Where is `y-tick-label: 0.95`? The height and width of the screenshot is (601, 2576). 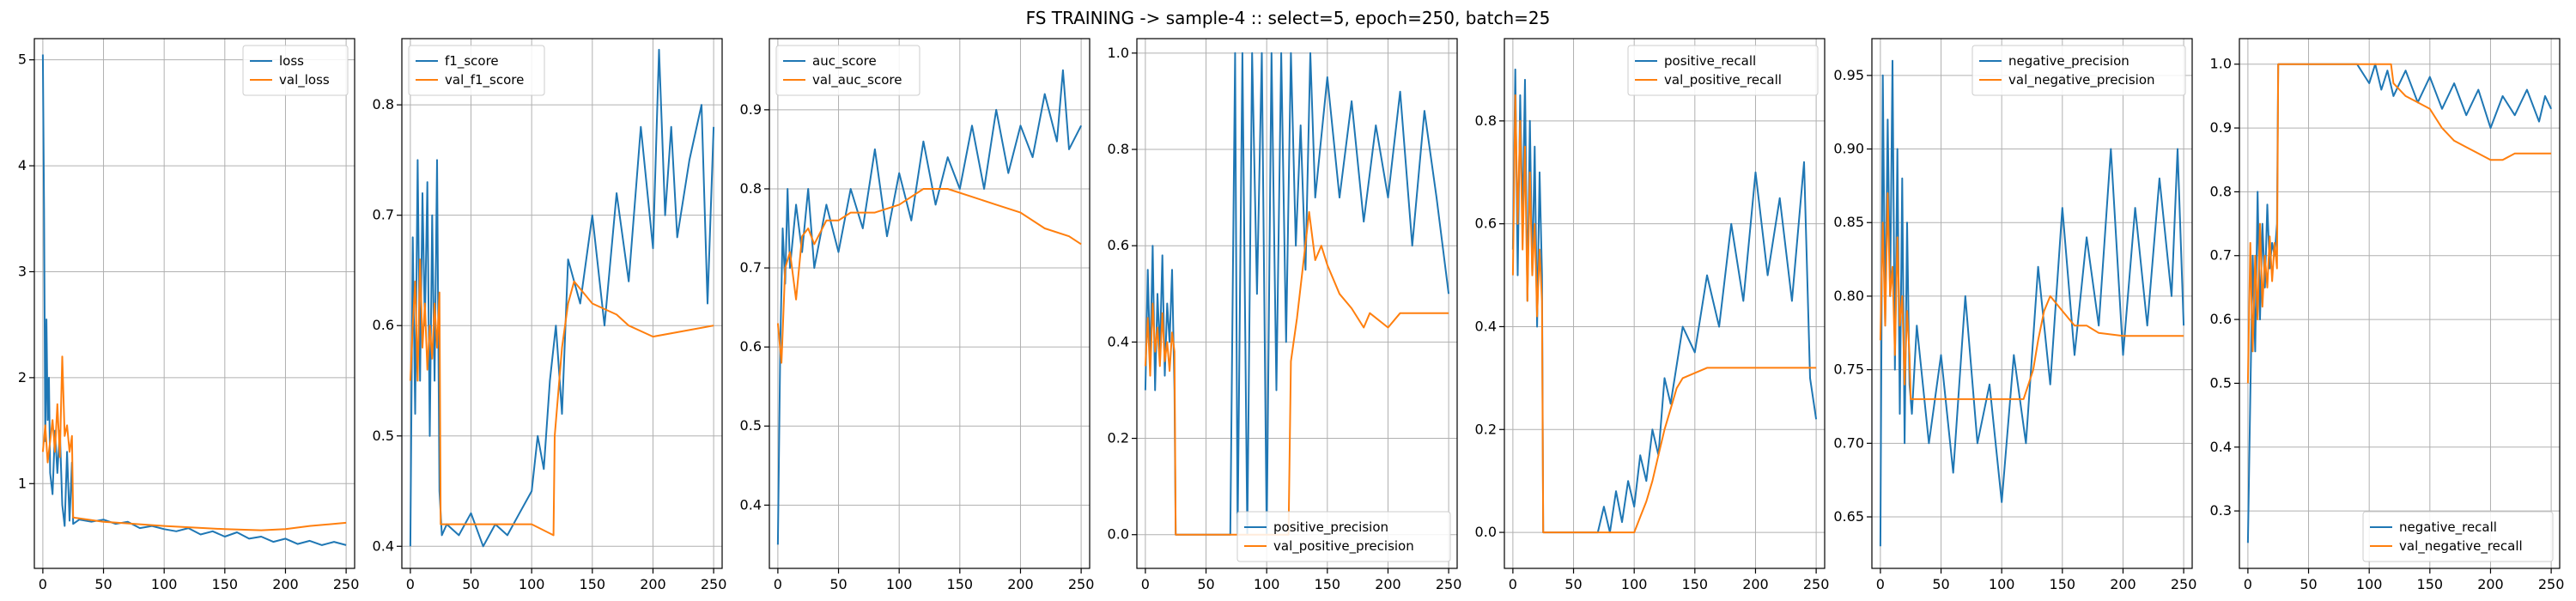 y-tick-label: 0.95 is located at coordinates (1849, 75).